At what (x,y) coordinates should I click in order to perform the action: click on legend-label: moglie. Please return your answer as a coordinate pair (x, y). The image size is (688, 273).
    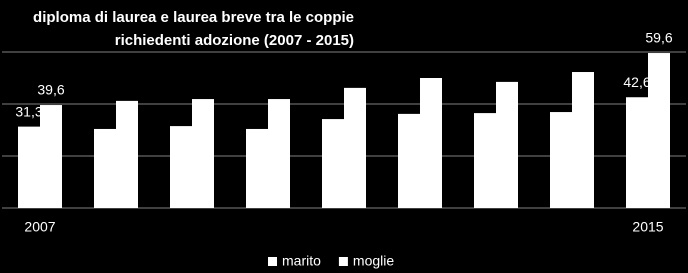
    Looking at the image, I should click on (373, 261).